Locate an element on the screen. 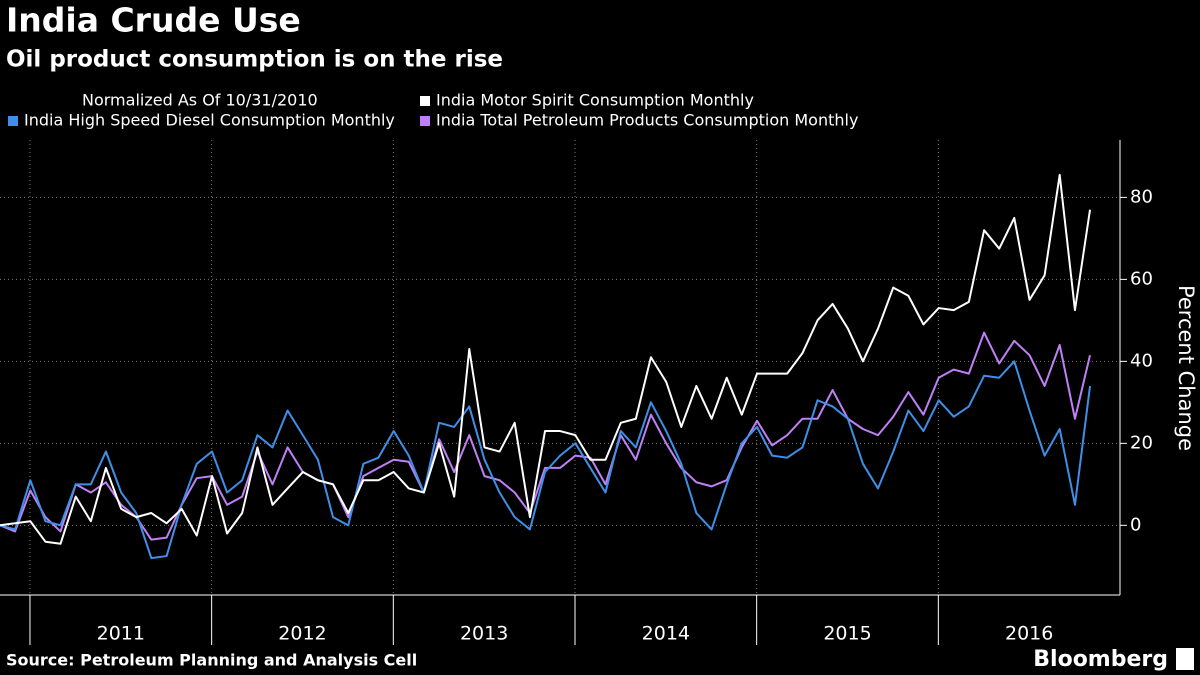 This screenshot has height=675, width=1200. x-tick-label: 2015 is located at coordinates (847, 634).